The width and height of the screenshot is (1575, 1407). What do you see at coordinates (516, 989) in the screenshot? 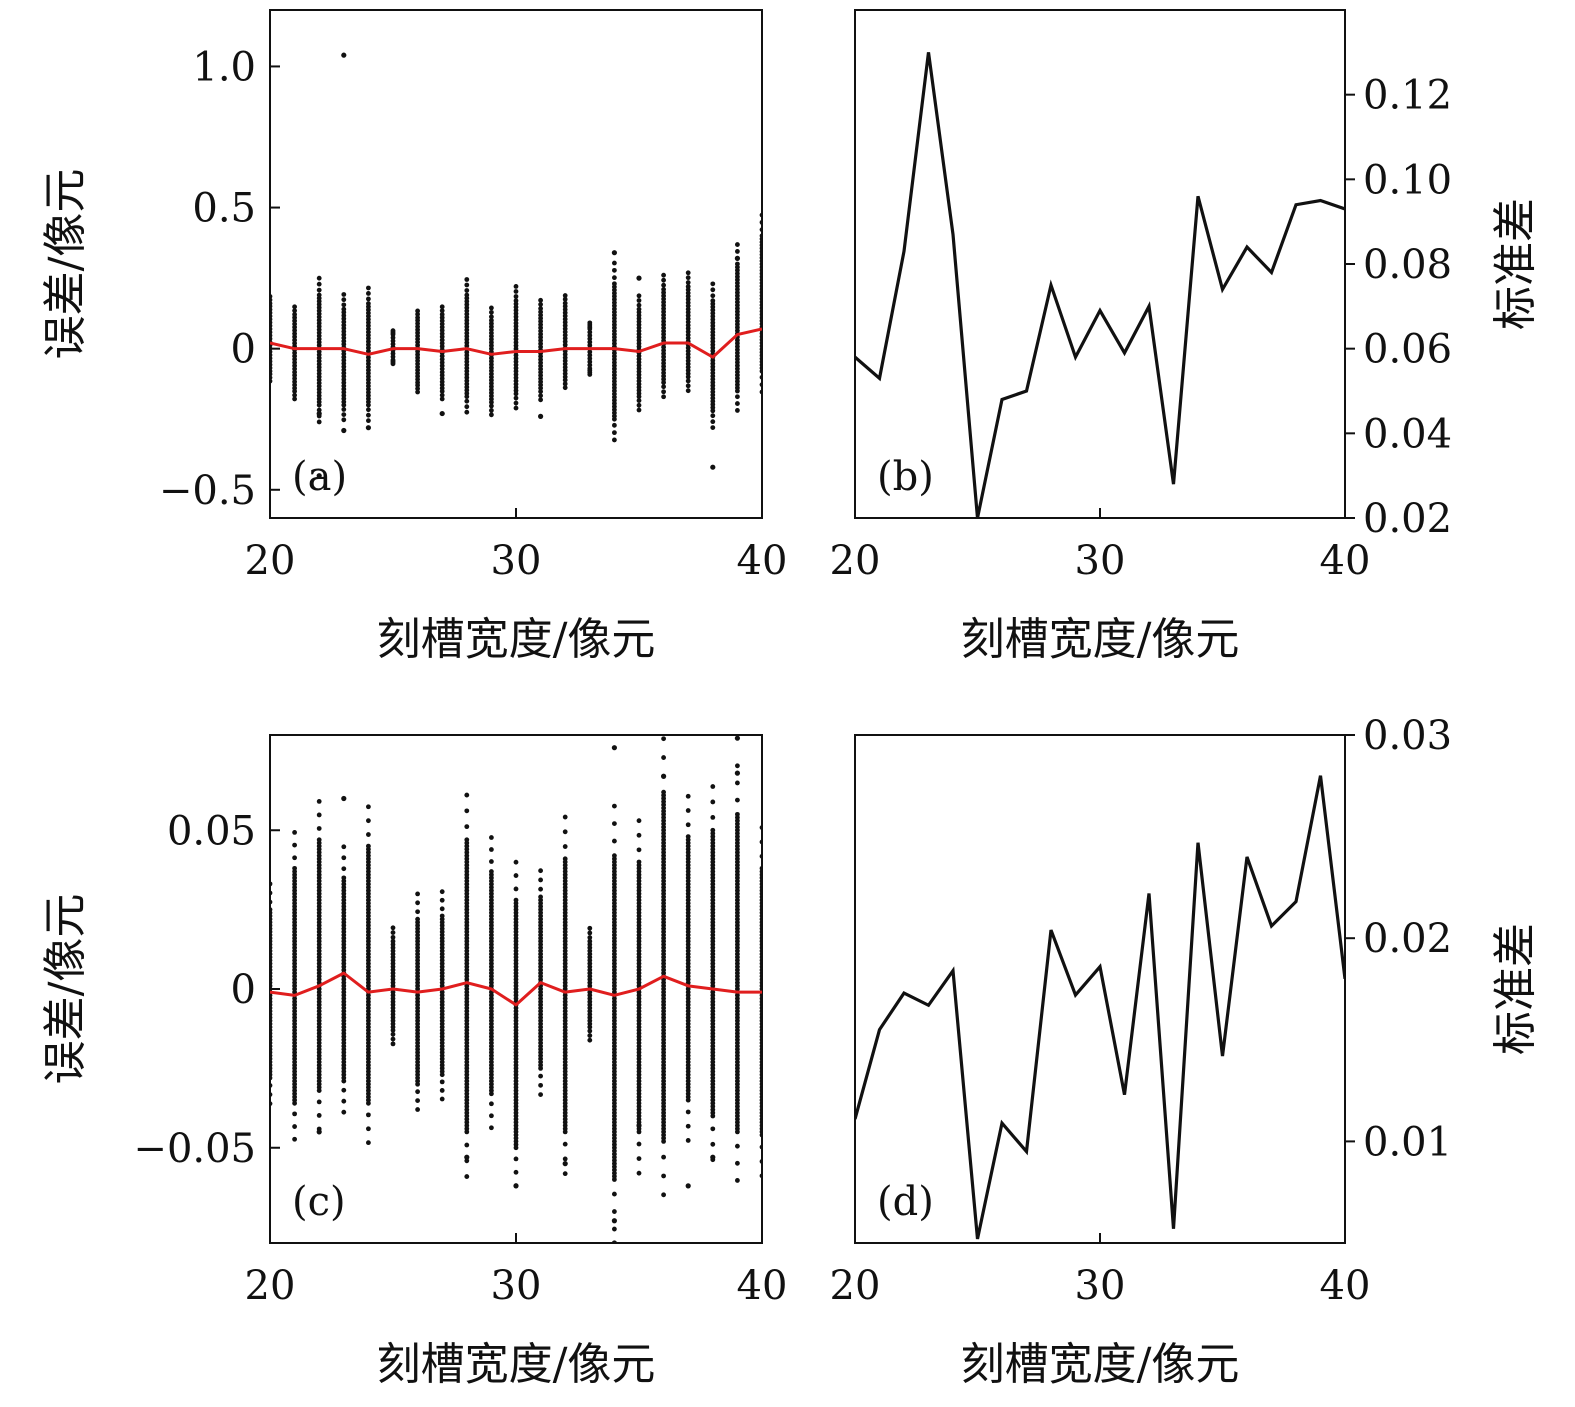
I see `panel-c-plot-area` at bounding box center [516, 989].